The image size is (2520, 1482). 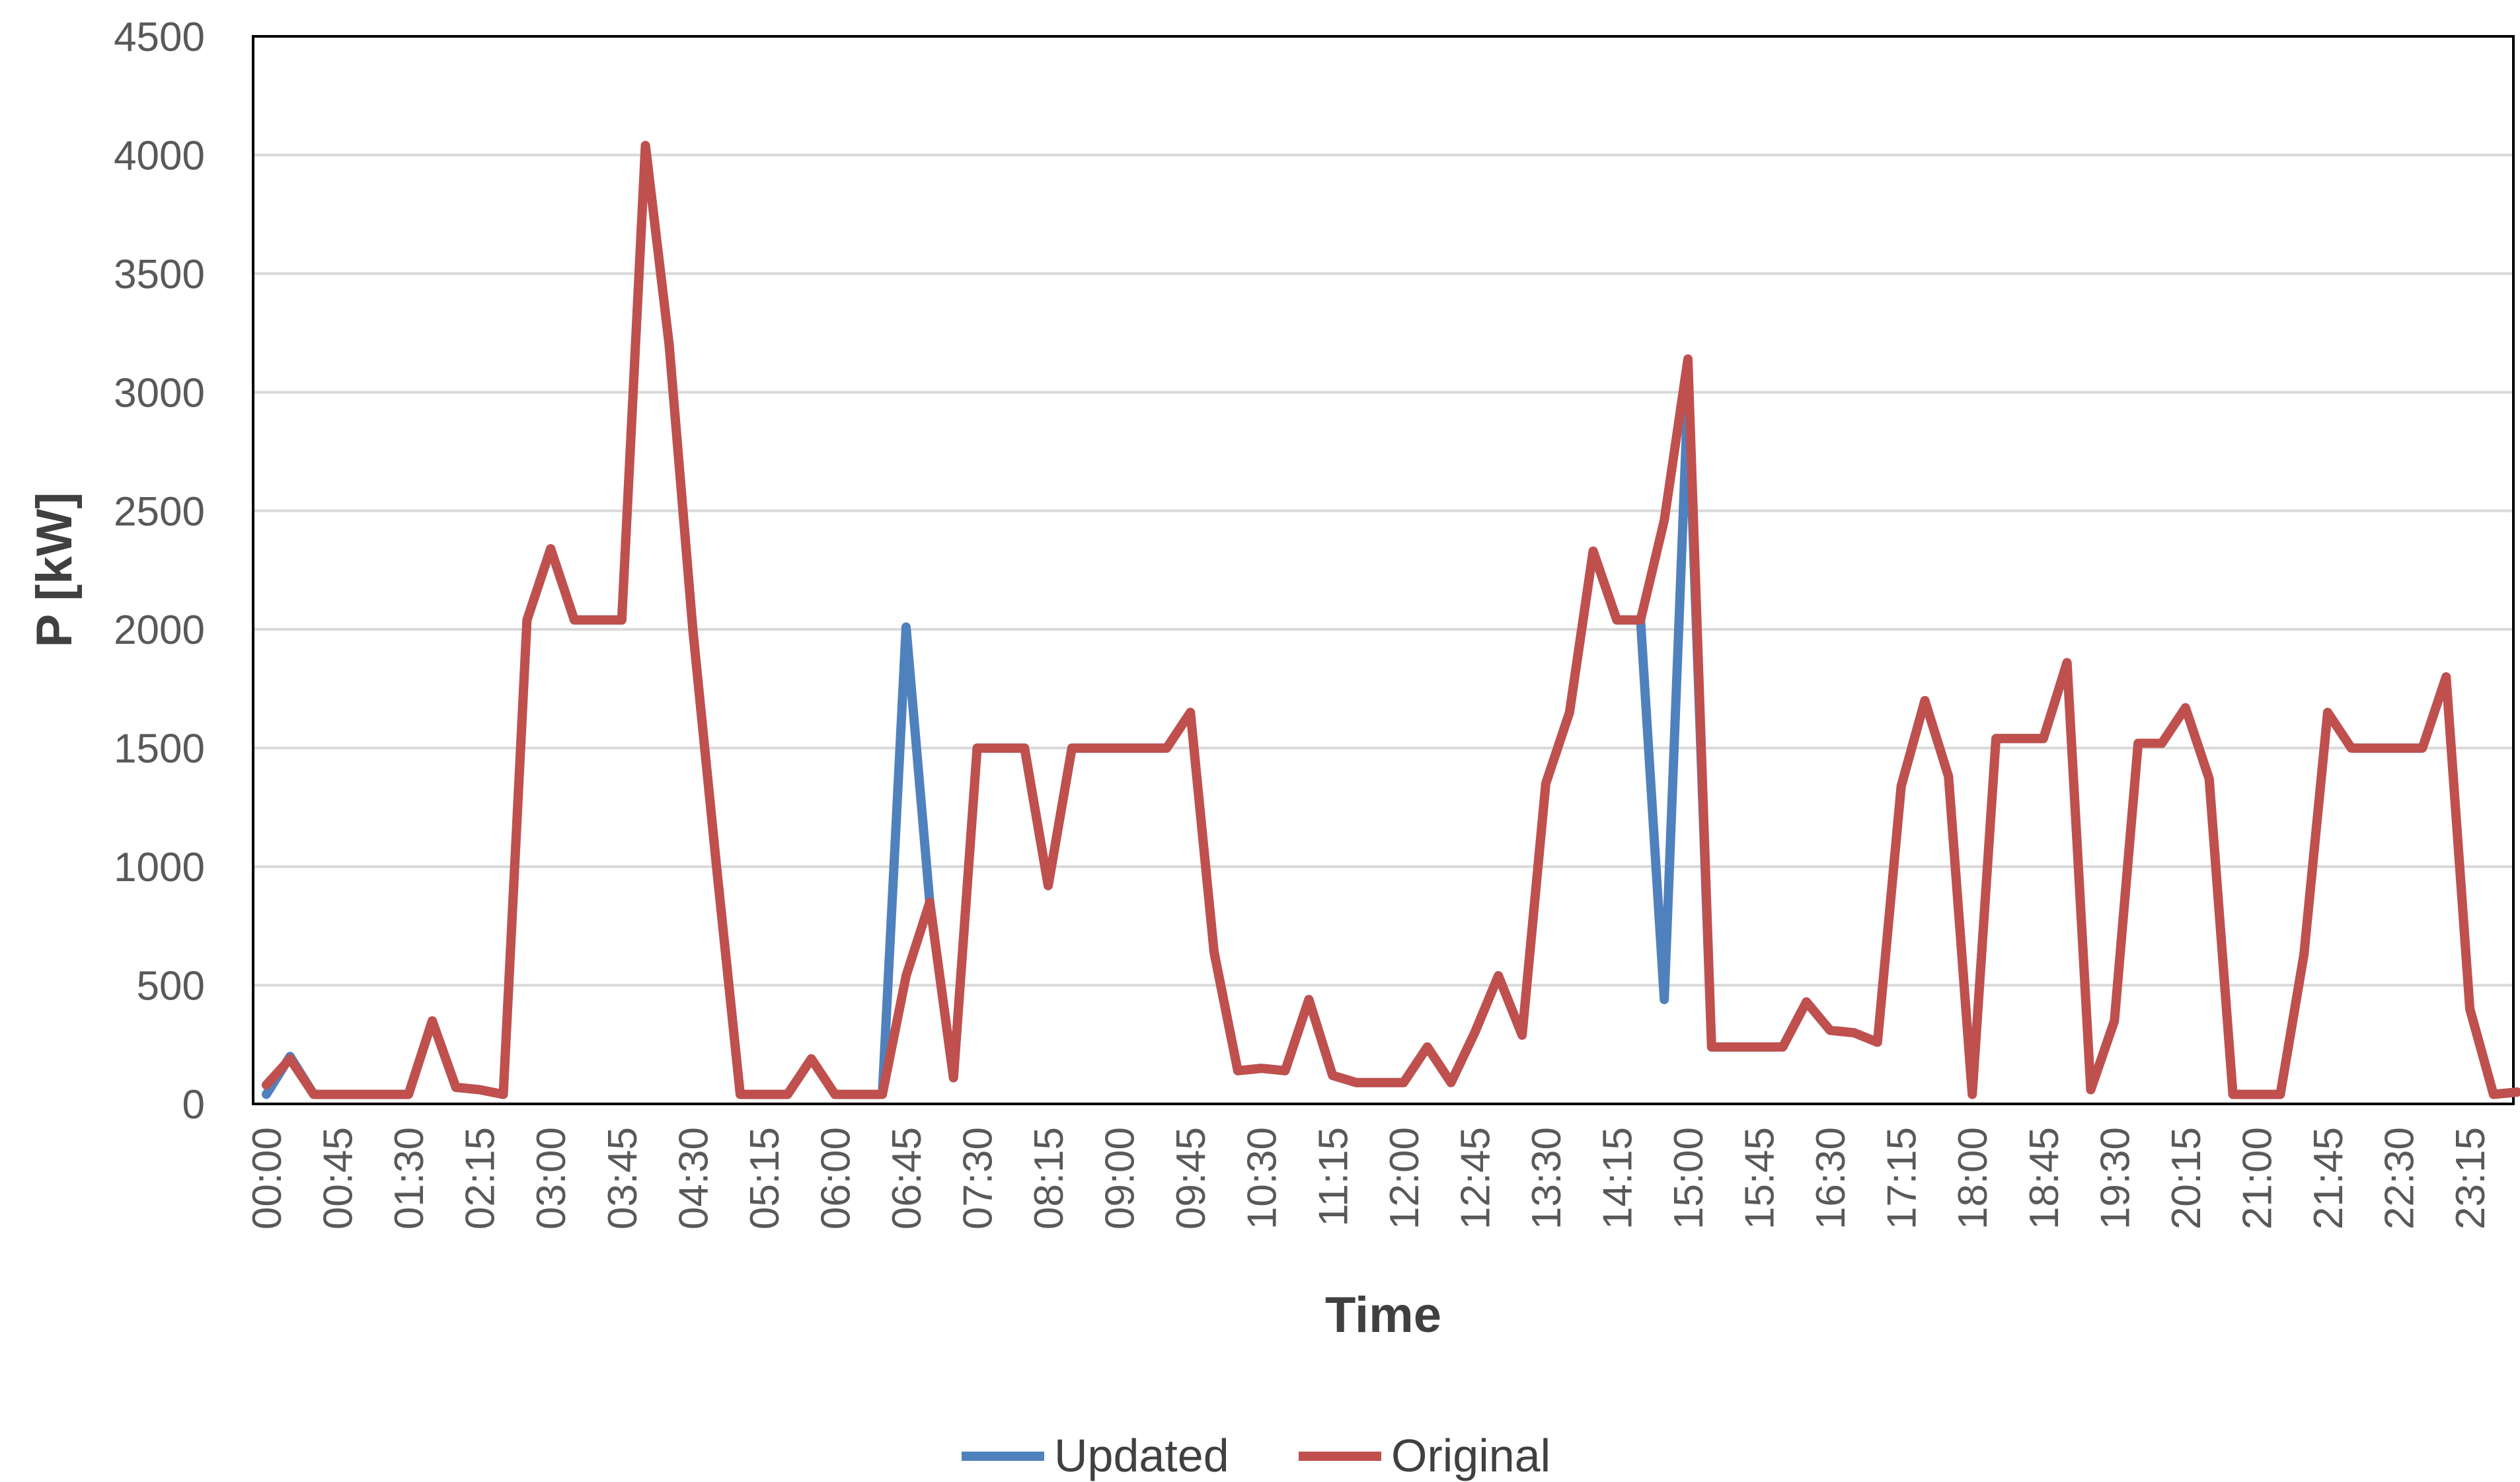 I want to click on y-tick-label: 2500, so click(x=159, y=512).